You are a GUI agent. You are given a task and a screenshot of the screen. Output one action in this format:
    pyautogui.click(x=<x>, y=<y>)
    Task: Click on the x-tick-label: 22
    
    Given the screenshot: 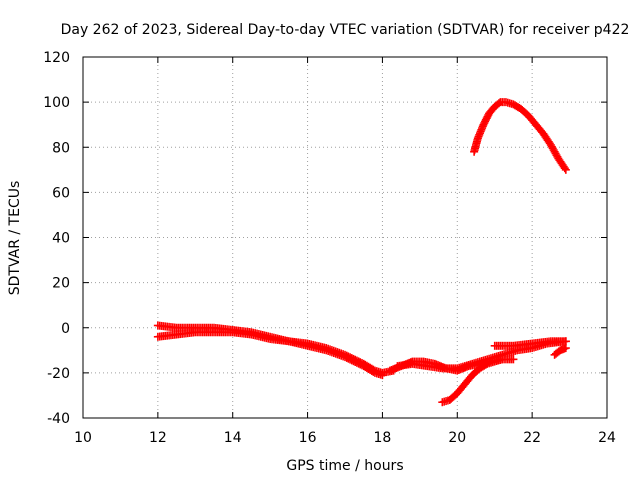 What is the action you would take?
    pyautogui.click(x=532, y=438)
    